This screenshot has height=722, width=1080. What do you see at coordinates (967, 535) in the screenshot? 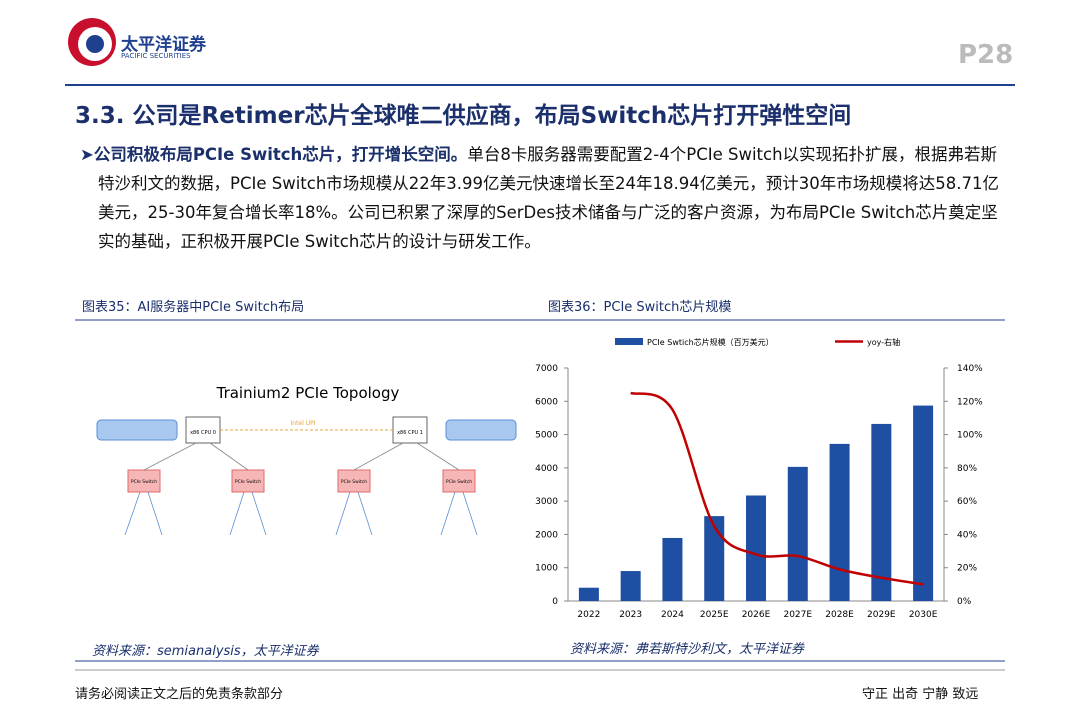
I see `y2-tick-label: 40%` at bounding box center [967, 535].